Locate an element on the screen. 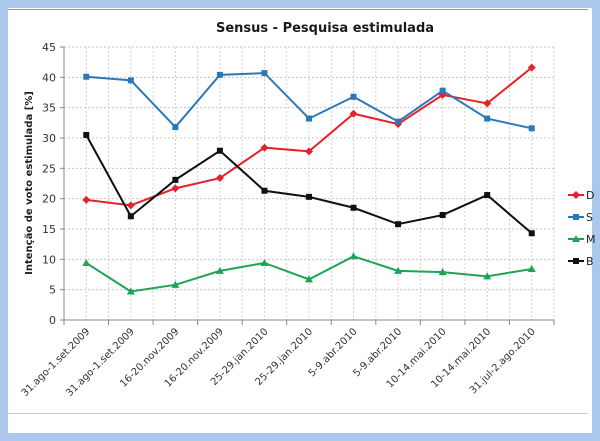 The image size is (600, 441). y-tick-label: 30 is located at coordinates (49, 138).